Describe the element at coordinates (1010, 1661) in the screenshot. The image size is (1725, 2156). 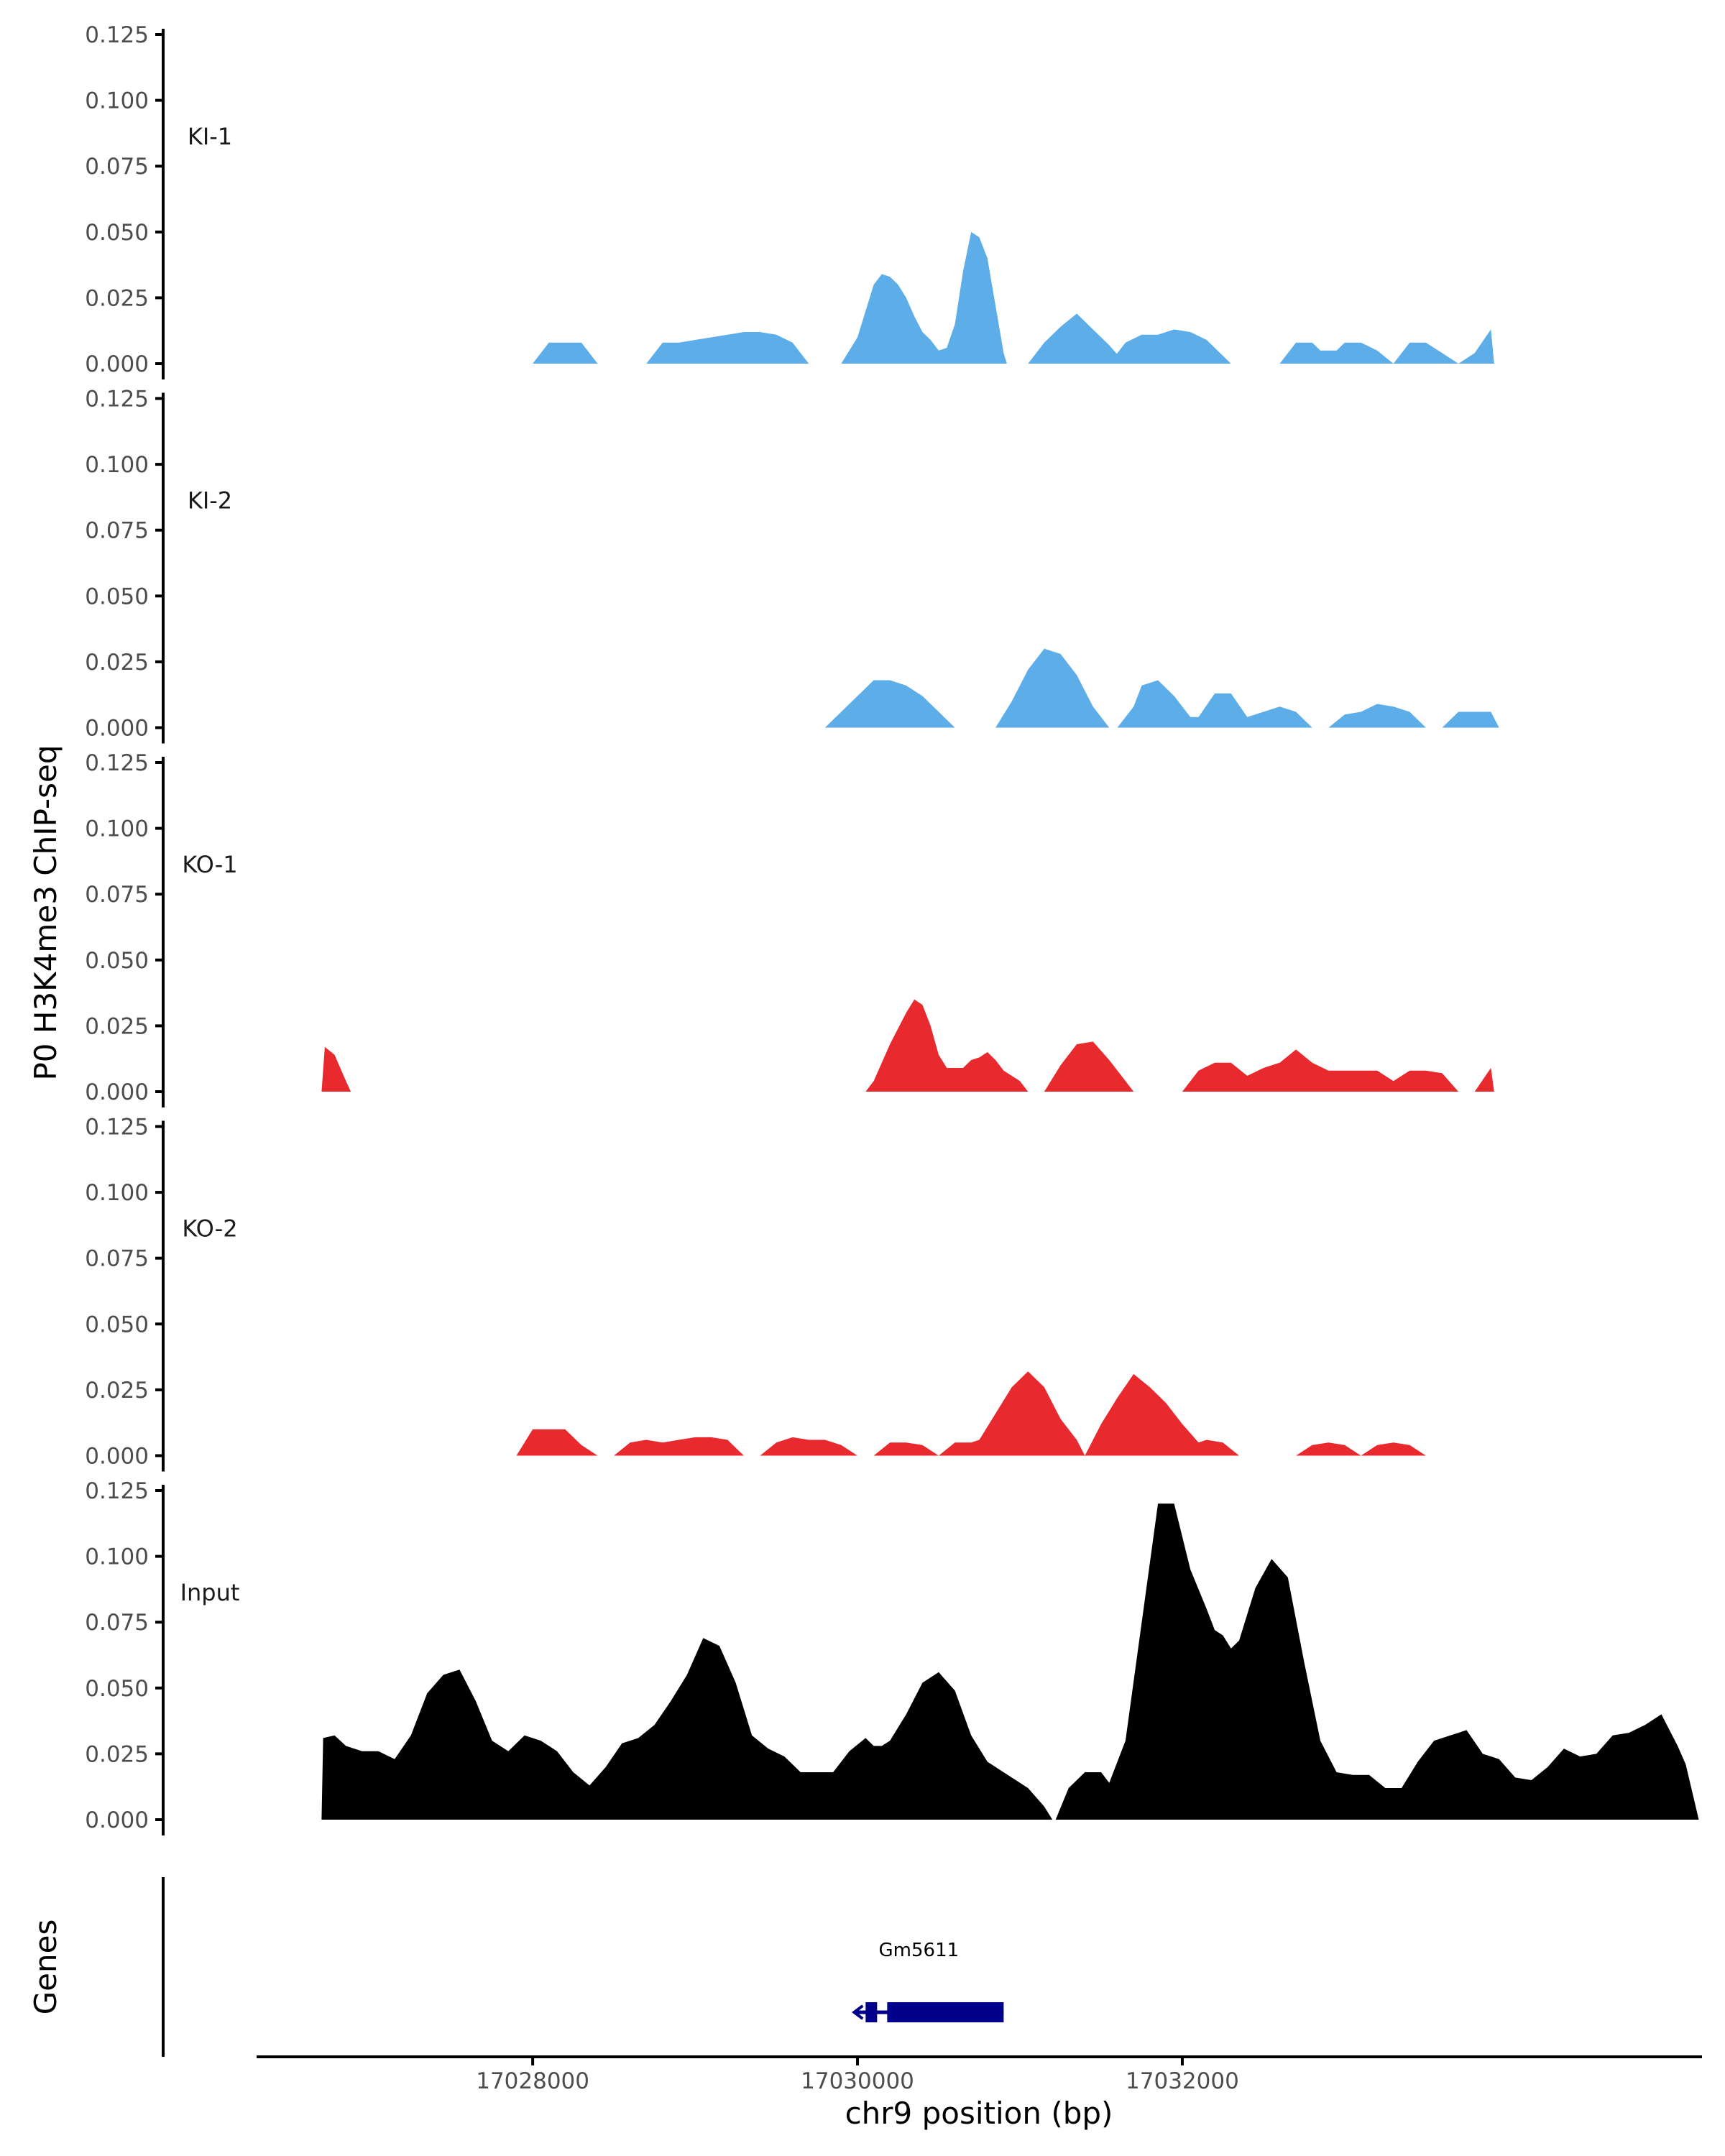
I see `signal-area-input` at that location.